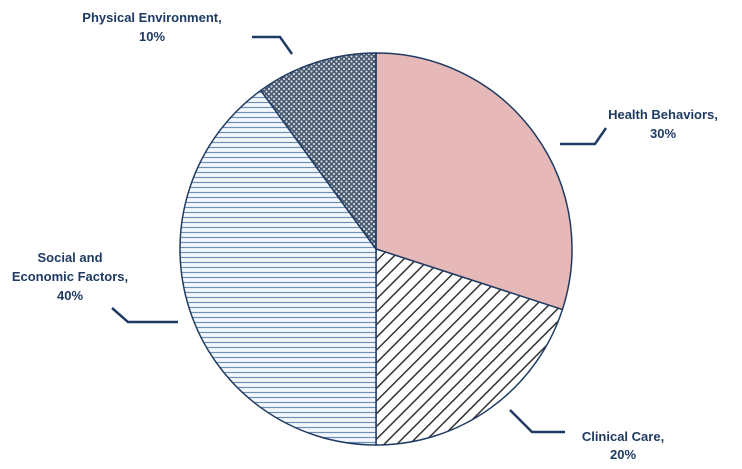 This screenshot has height=469, width=742. Describe the element at coordinates (663, 133) in the screenshot. I see `slice-value-label: 30%` at that location.